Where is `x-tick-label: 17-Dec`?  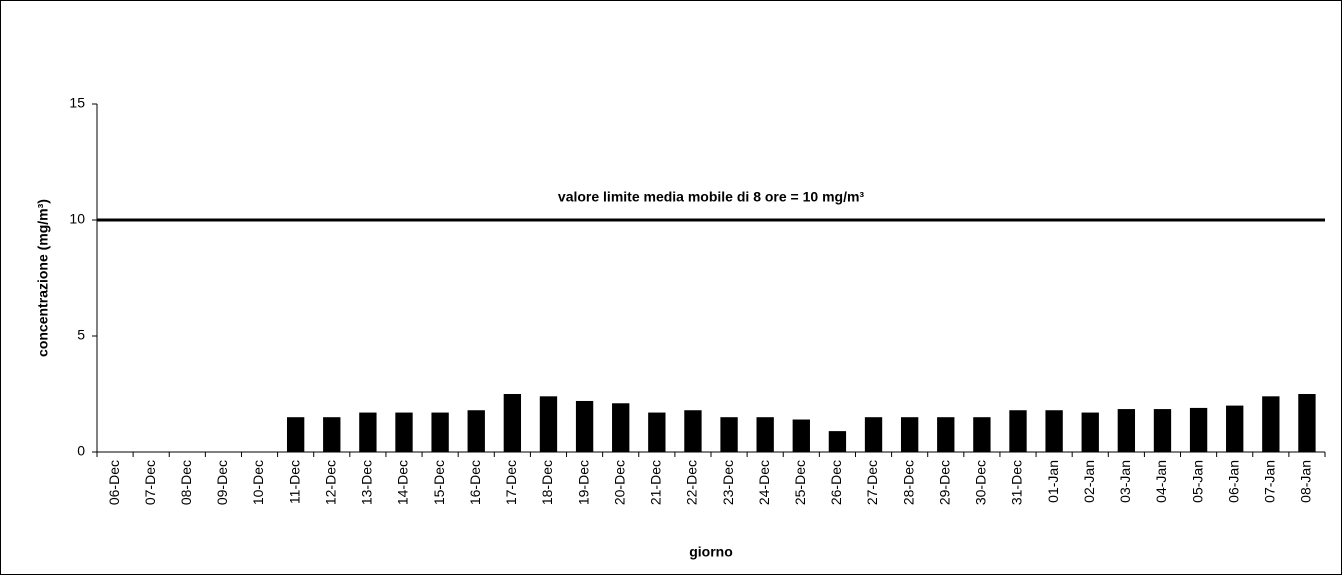 x-tick-label: 17-Dec is located at coordinates (511, 482).